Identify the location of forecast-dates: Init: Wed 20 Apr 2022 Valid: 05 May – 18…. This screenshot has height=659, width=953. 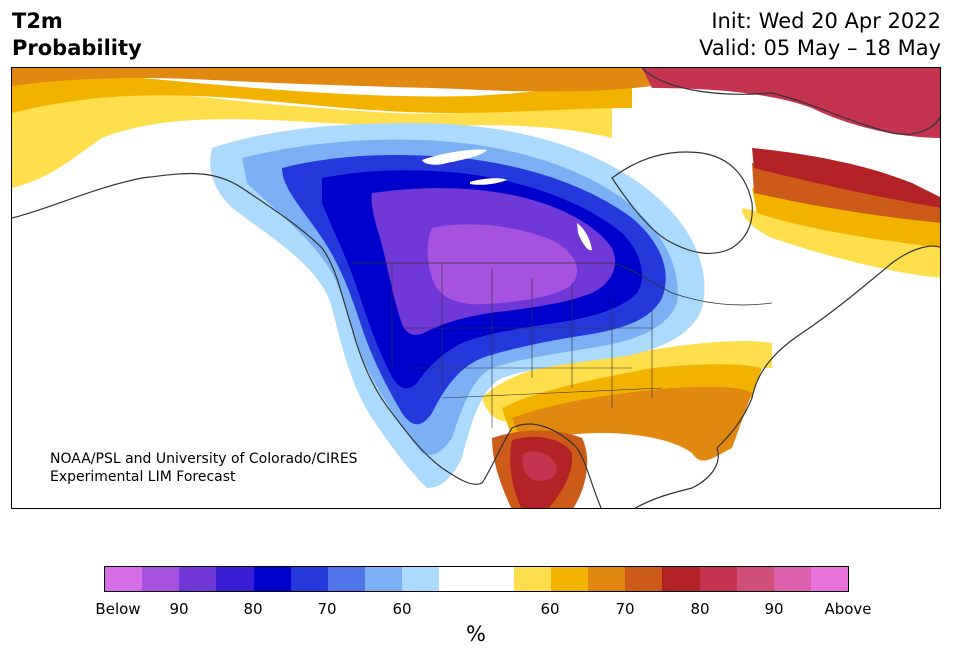
(820, 35).